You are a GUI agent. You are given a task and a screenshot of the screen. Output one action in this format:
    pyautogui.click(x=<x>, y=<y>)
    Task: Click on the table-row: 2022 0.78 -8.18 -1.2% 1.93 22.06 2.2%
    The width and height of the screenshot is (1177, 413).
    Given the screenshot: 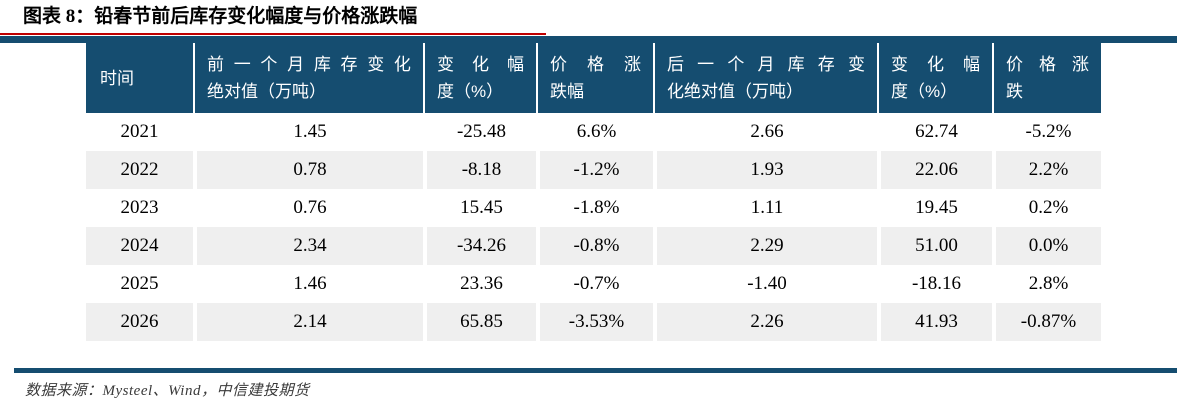 What is the action you would take?
    pyautogui.click(x=593, y=170)
    